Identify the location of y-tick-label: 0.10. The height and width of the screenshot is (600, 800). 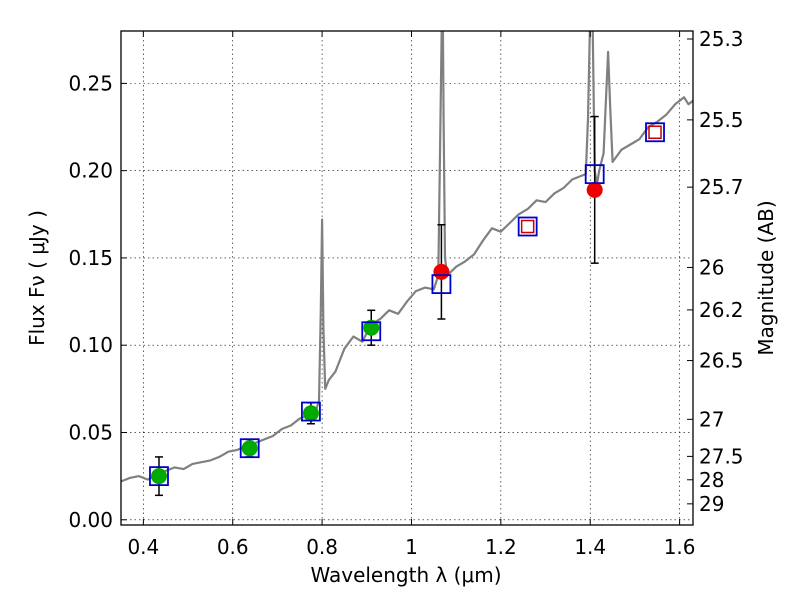
(90, 345).